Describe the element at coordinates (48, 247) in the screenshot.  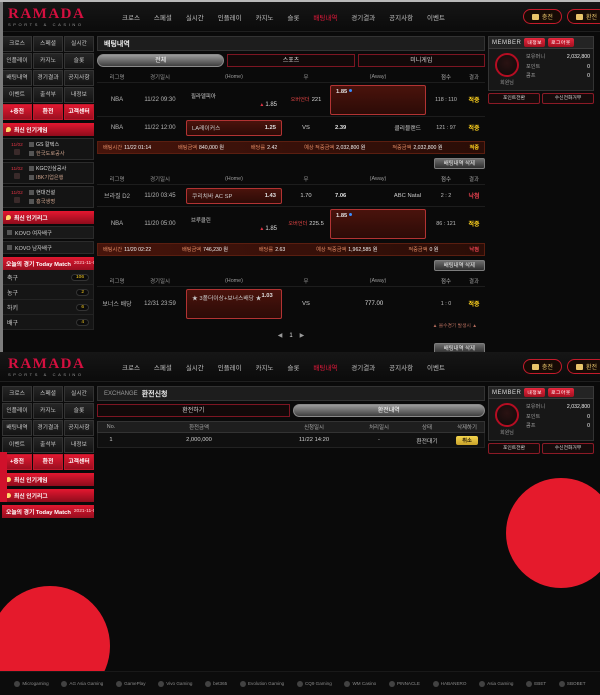
I see `popular-league-item: KOVO 남자배구` at that location.